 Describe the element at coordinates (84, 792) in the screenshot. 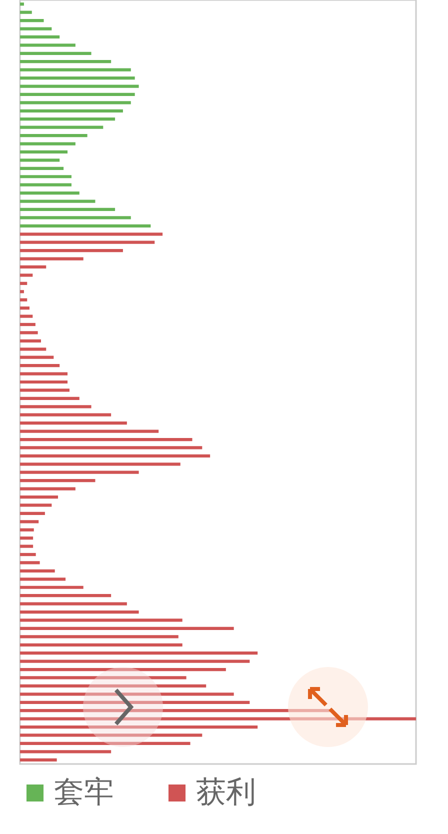

I see `legend-label: 套牢` at that location.